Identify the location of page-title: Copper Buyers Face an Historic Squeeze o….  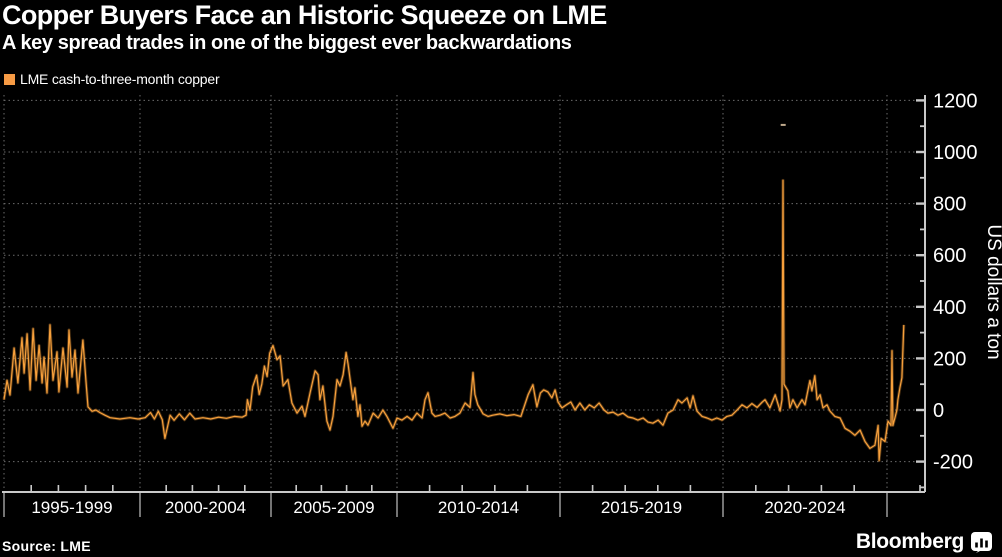
(304, 15).